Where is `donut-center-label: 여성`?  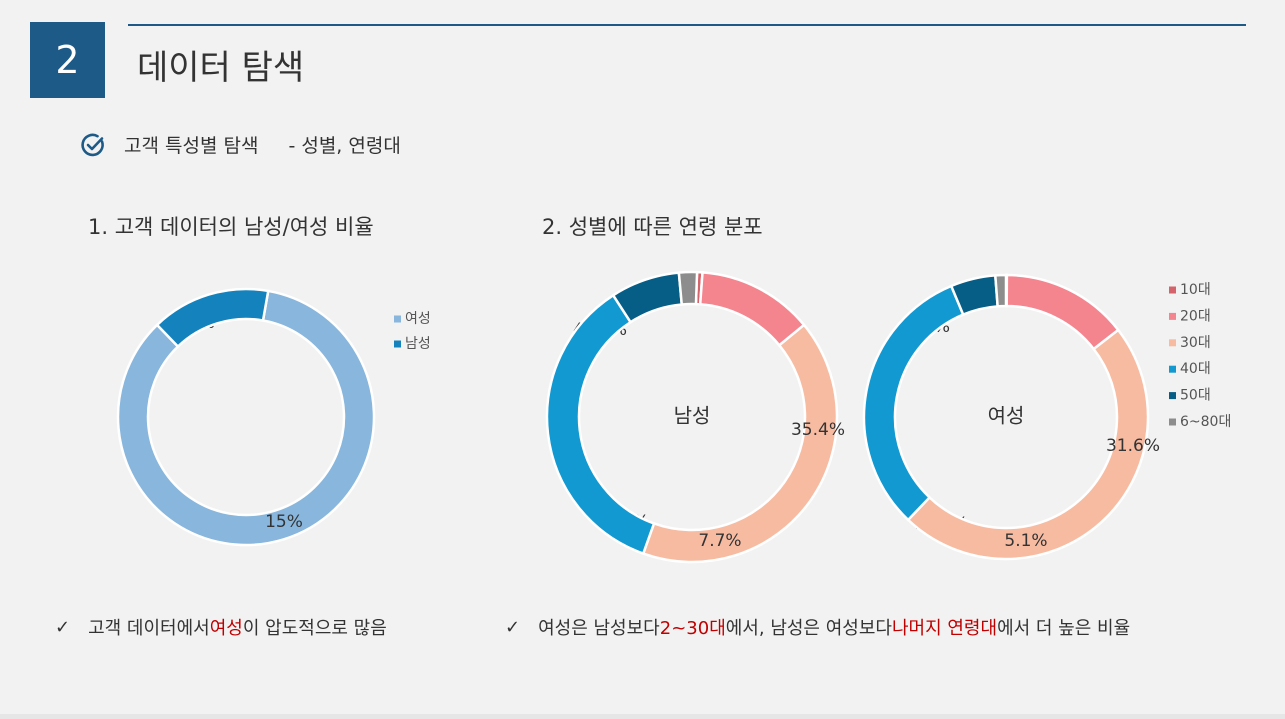 donut-center-label: 여성 is located at coordinates (1006, 416).